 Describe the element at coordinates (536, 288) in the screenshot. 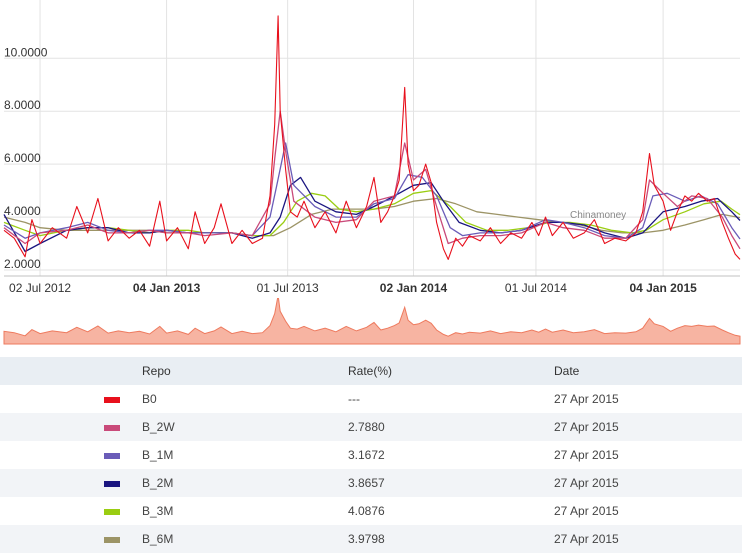

I see `x-tick-label: 01 Jul 2014` at that location.